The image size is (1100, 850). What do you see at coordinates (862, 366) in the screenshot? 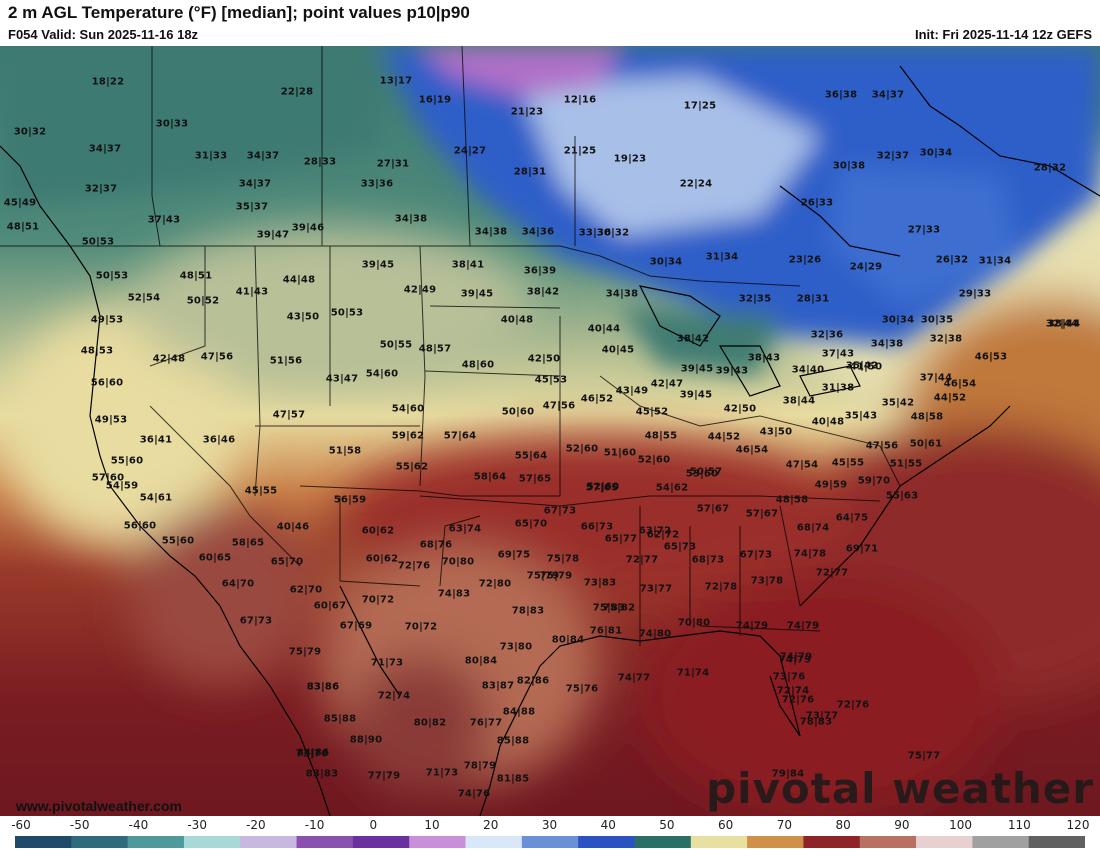
I see `point-value-label: 35|42` at bounding box center [862, 366].